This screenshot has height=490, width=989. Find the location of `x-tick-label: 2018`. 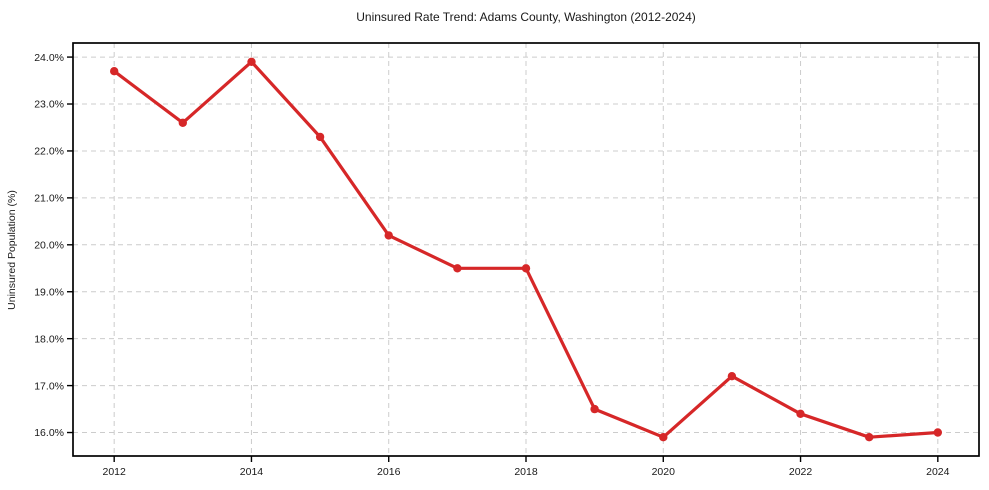

x-tick-label: 2018 is located at coordinates (526, 472).